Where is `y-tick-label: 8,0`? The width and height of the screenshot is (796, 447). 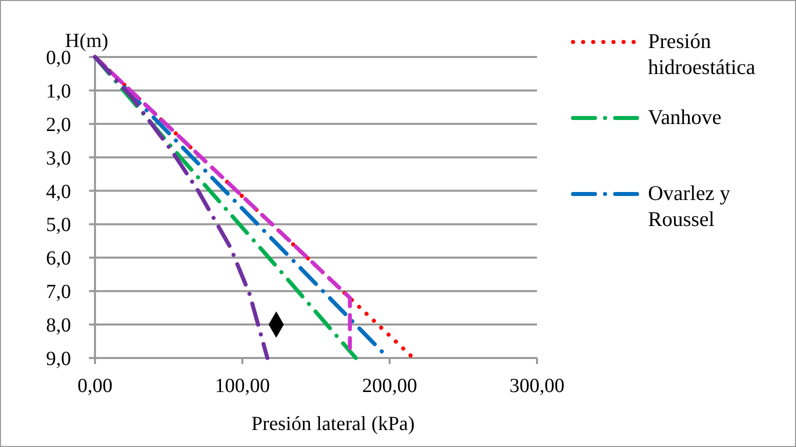 y-tick-label: 8,0 is located at coordinates (58, 325).